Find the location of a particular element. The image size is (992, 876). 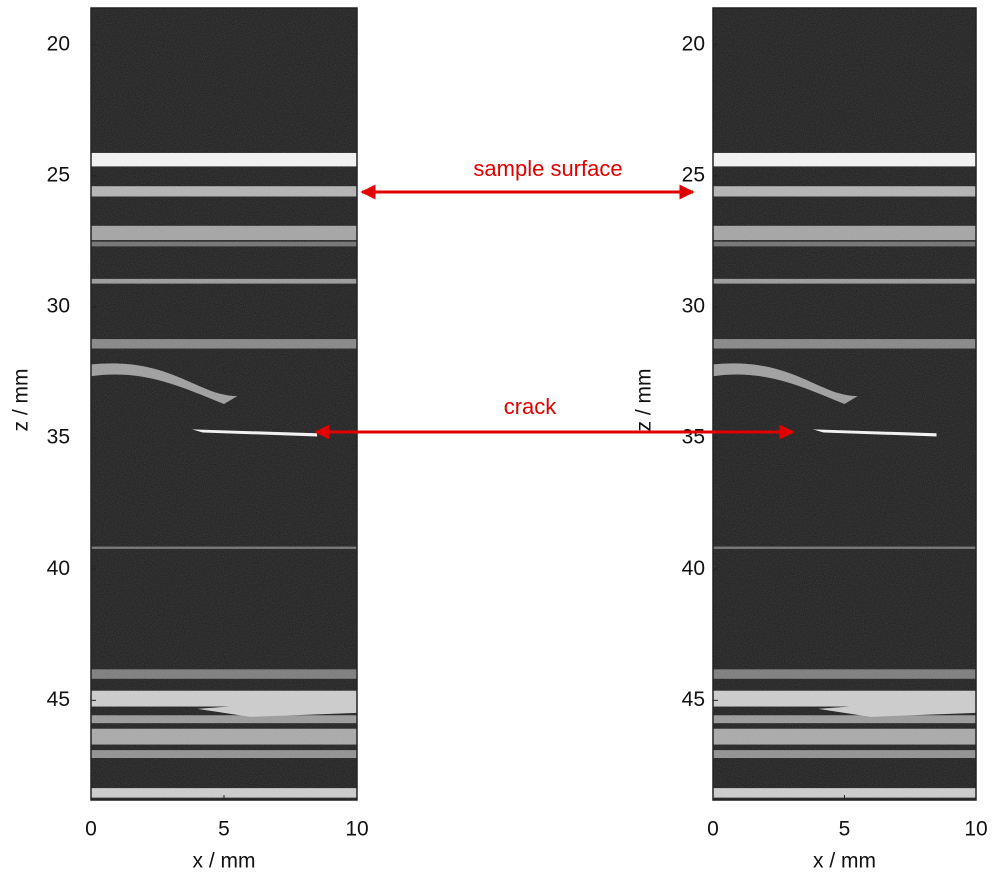

annotation: sample surface is located at coordinates (547, 168).